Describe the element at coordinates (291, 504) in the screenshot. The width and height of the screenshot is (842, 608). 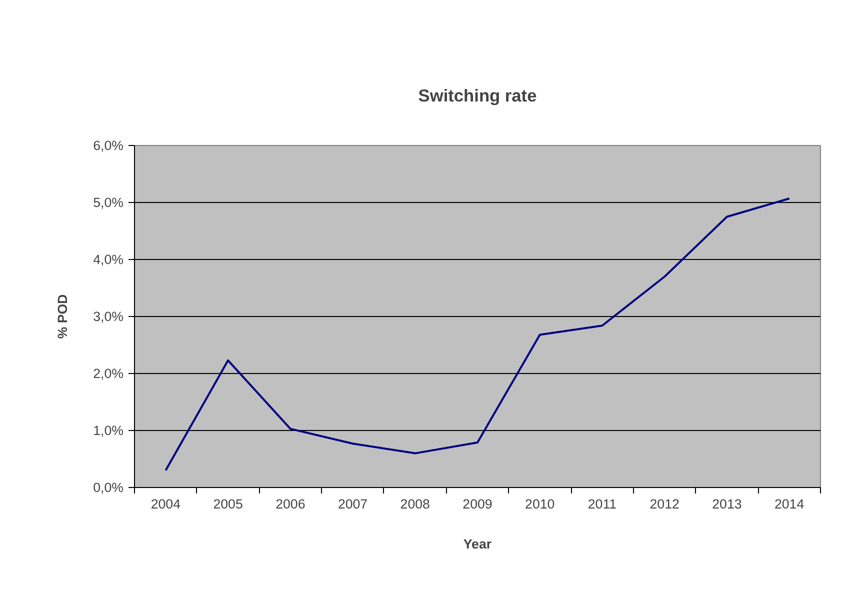
I see `x-tick-label: 2006` at that location.